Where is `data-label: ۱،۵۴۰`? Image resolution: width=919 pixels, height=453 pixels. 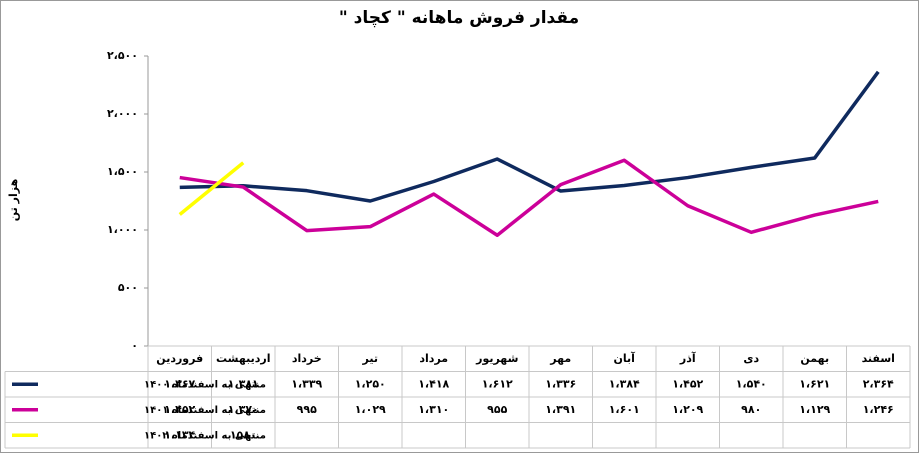 data-label: ۱،۵۴۰ is located at coordinates (751, 383).